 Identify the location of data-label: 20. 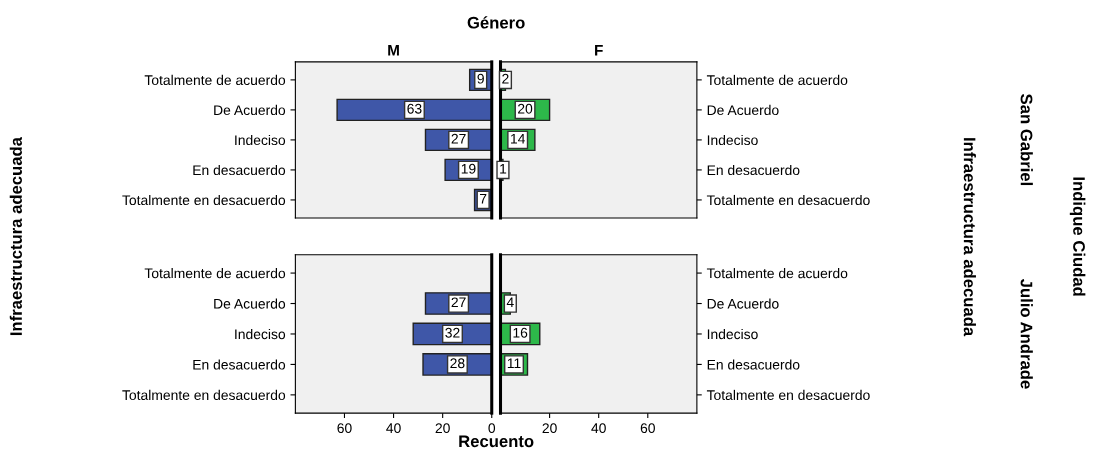
(525, 108).